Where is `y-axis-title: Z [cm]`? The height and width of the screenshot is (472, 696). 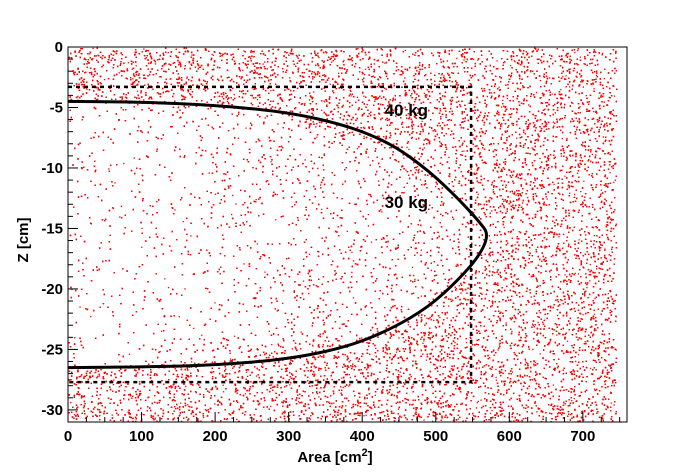
y-axis-title: Z [cm] is located at coordinates (23, 239).